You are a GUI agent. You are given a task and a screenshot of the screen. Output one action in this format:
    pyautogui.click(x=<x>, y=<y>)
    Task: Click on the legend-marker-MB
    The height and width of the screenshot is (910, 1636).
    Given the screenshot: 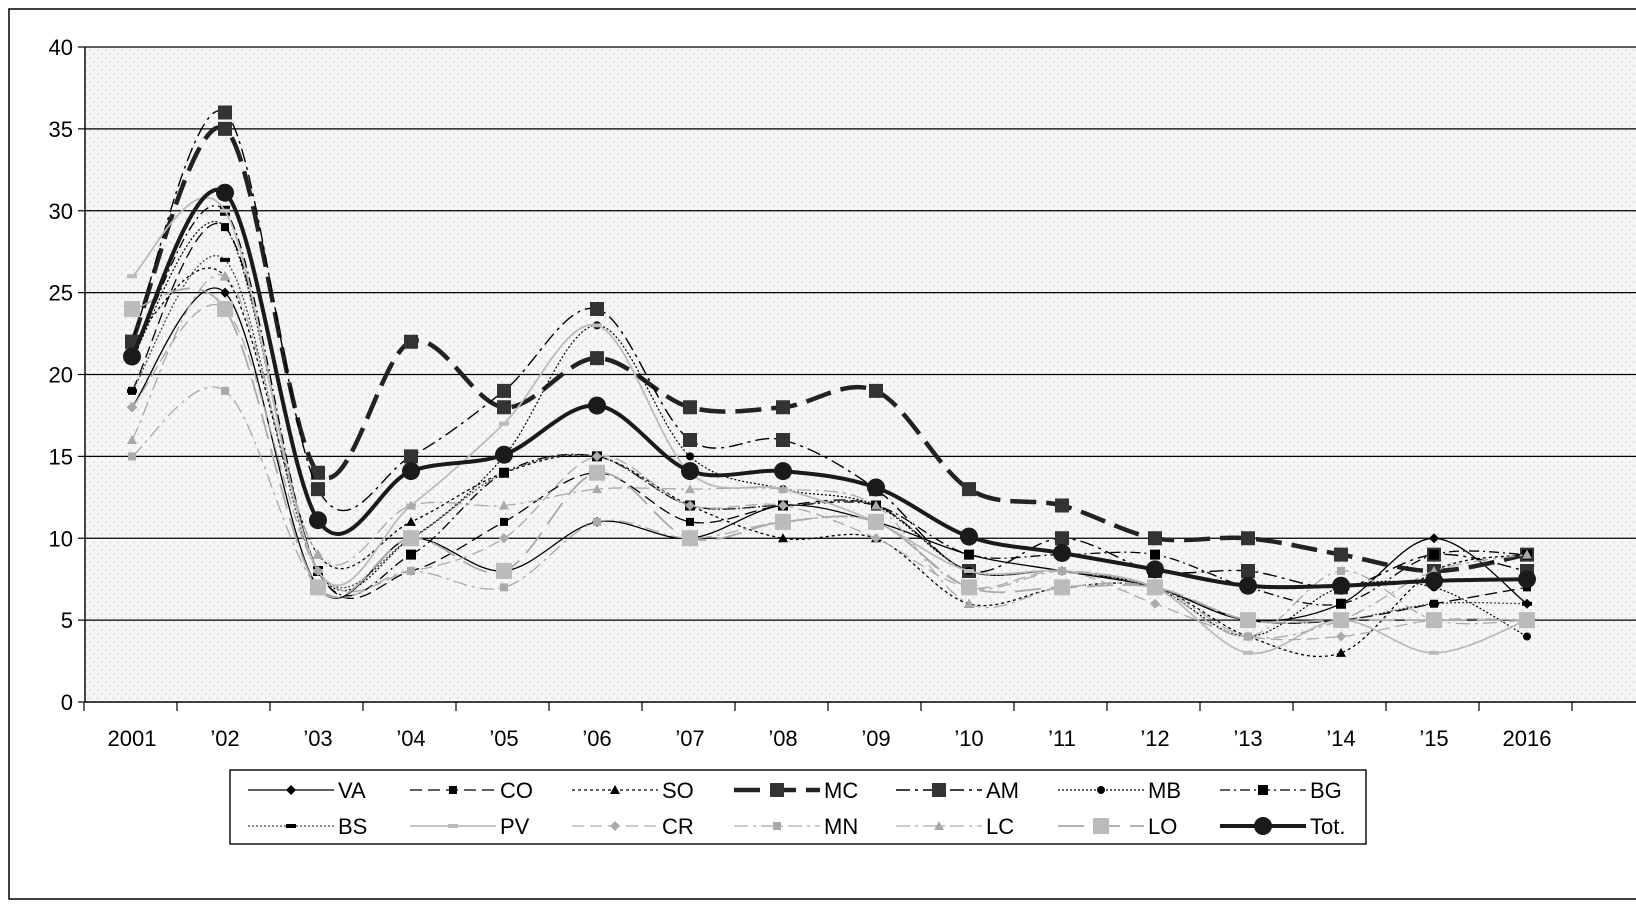 What is the action you would take?
    pyautogui.click(x=1101, y=790)
    